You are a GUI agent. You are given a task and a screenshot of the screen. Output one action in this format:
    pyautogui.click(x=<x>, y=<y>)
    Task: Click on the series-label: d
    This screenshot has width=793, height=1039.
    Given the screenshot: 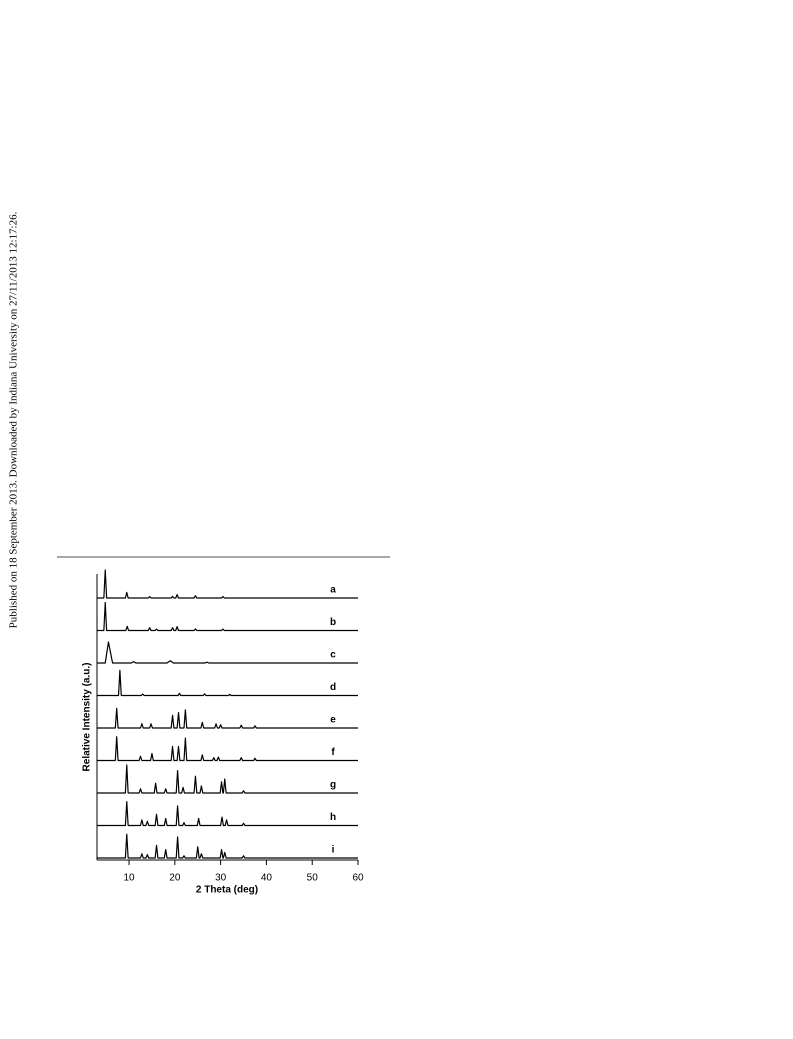 What is the action you would take?
    pyautogui.click(x=333, y=687)
    